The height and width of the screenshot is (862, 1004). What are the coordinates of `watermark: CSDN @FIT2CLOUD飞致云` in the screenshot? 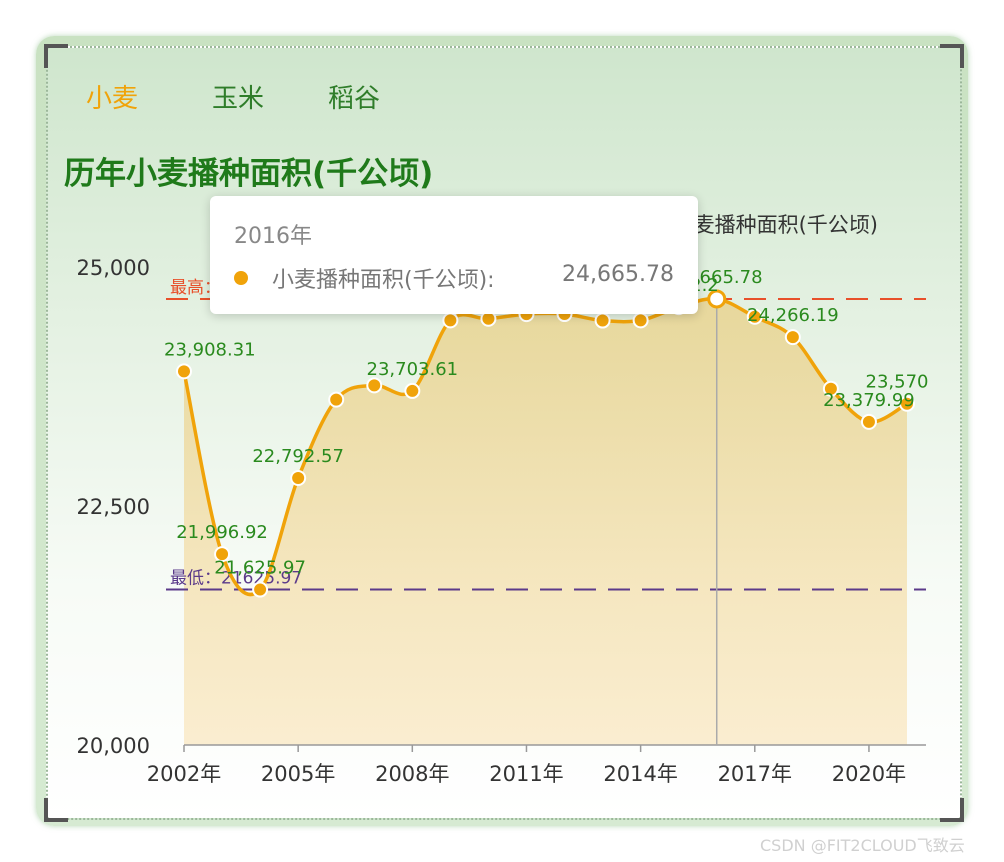 It's located at (862, 845).